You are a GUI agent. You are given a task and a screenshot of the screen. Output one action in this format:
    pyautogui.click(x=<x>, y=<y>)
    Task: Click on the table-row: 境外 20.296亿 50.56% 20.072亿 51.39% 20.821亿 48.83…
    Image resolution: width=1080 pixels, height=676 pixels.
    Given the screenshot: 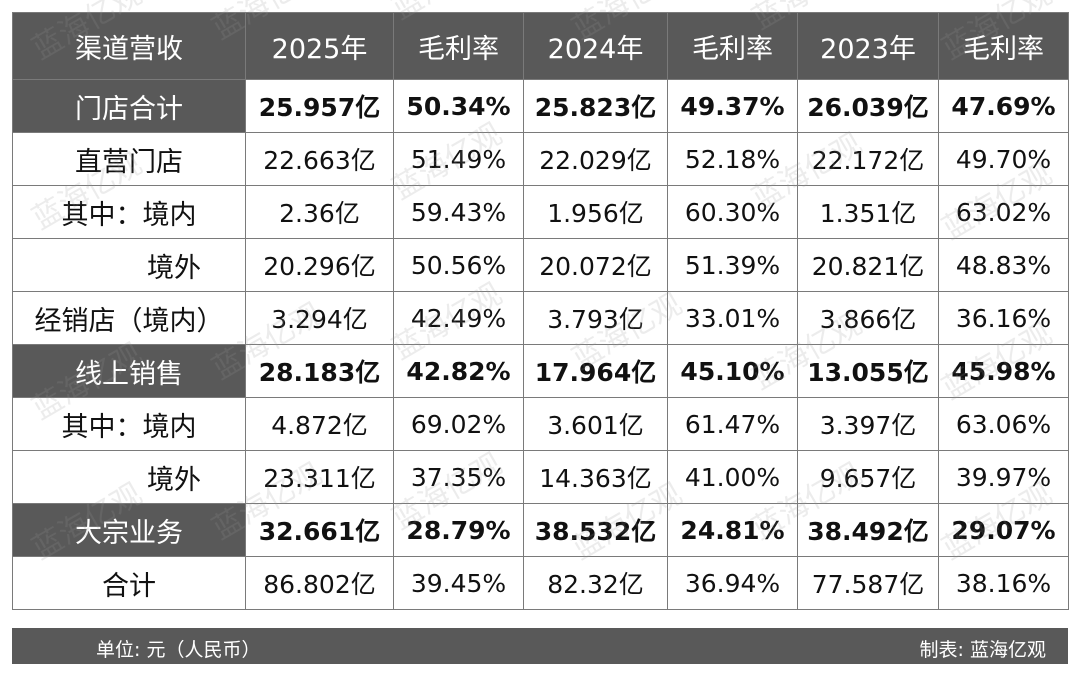 What is the action you would take?
    pyautogui.click(x=540, y=265)
    